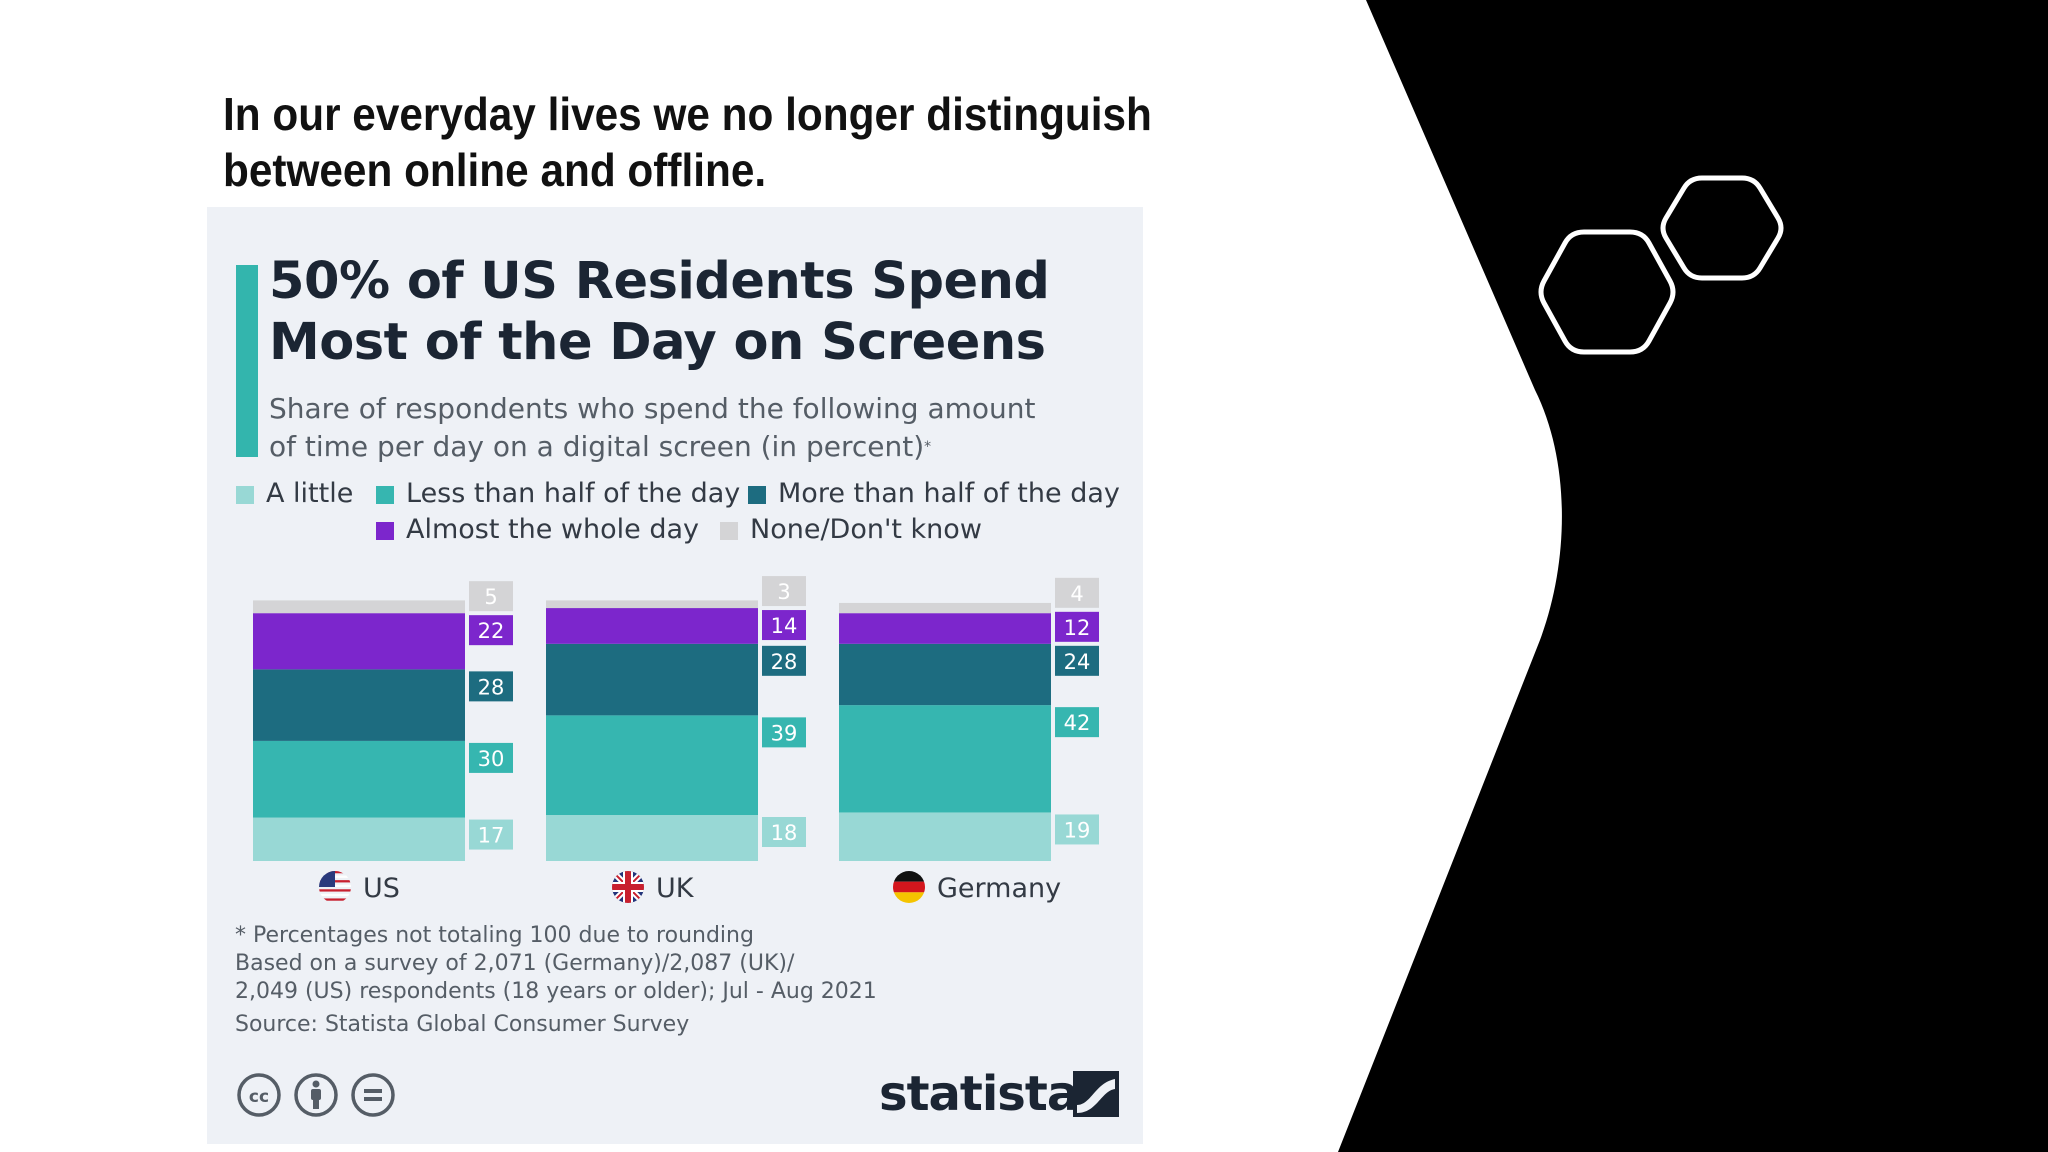 Image resolution: width=2048 pixels, height=1152 pixels. What do you see at coordinates (552, 529) in the screenshot?
I see `legend-label: Almost the whole day` at bounding box center [552, 529].